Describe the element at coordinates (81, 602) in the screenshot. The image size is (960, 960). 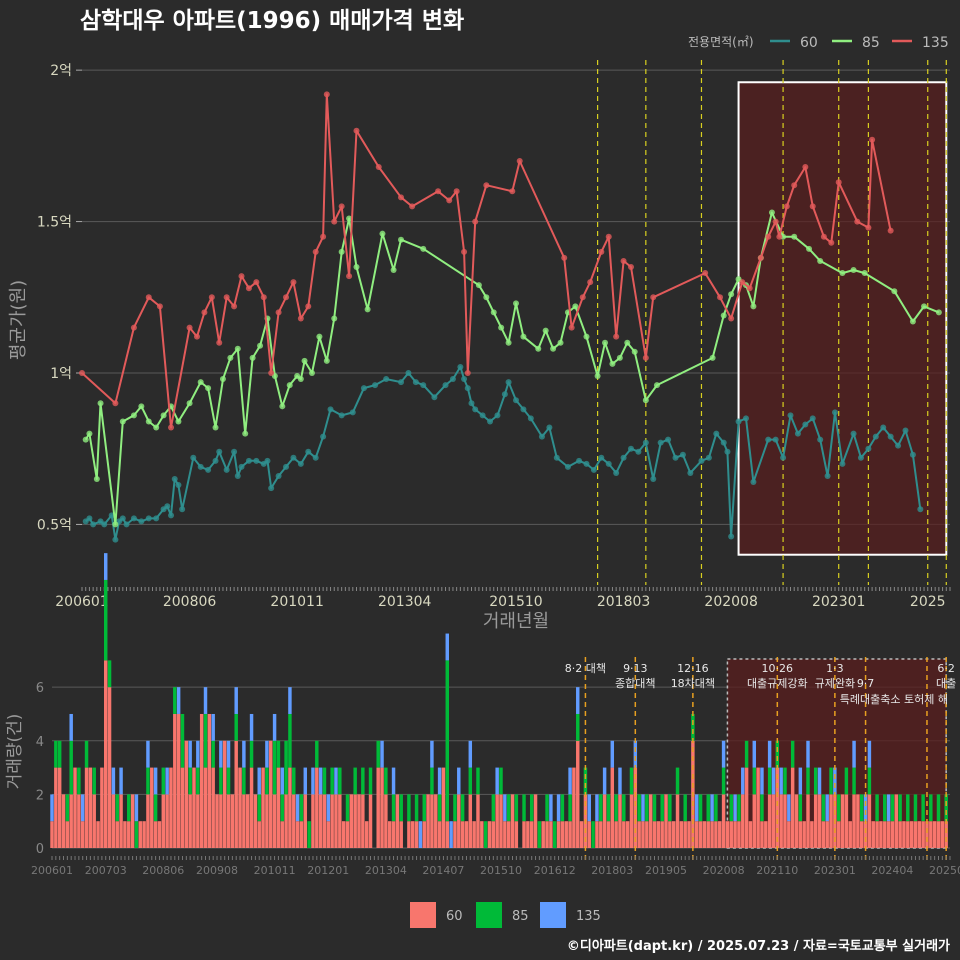
I see `x-tick-label: 200601` at that location.